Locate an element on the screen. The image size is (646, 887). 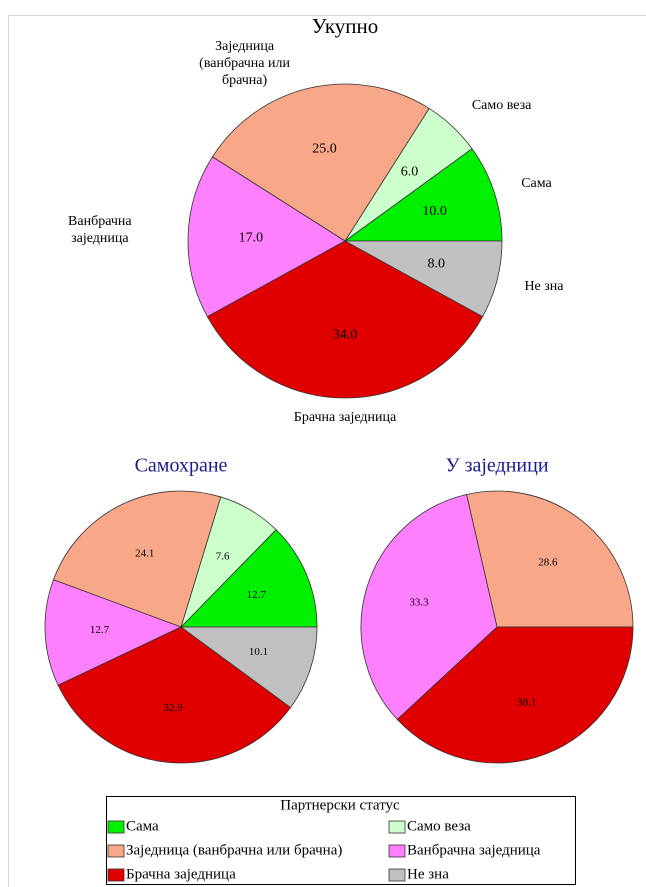
value-label: 6.0 is located at coordinates (410, 172).